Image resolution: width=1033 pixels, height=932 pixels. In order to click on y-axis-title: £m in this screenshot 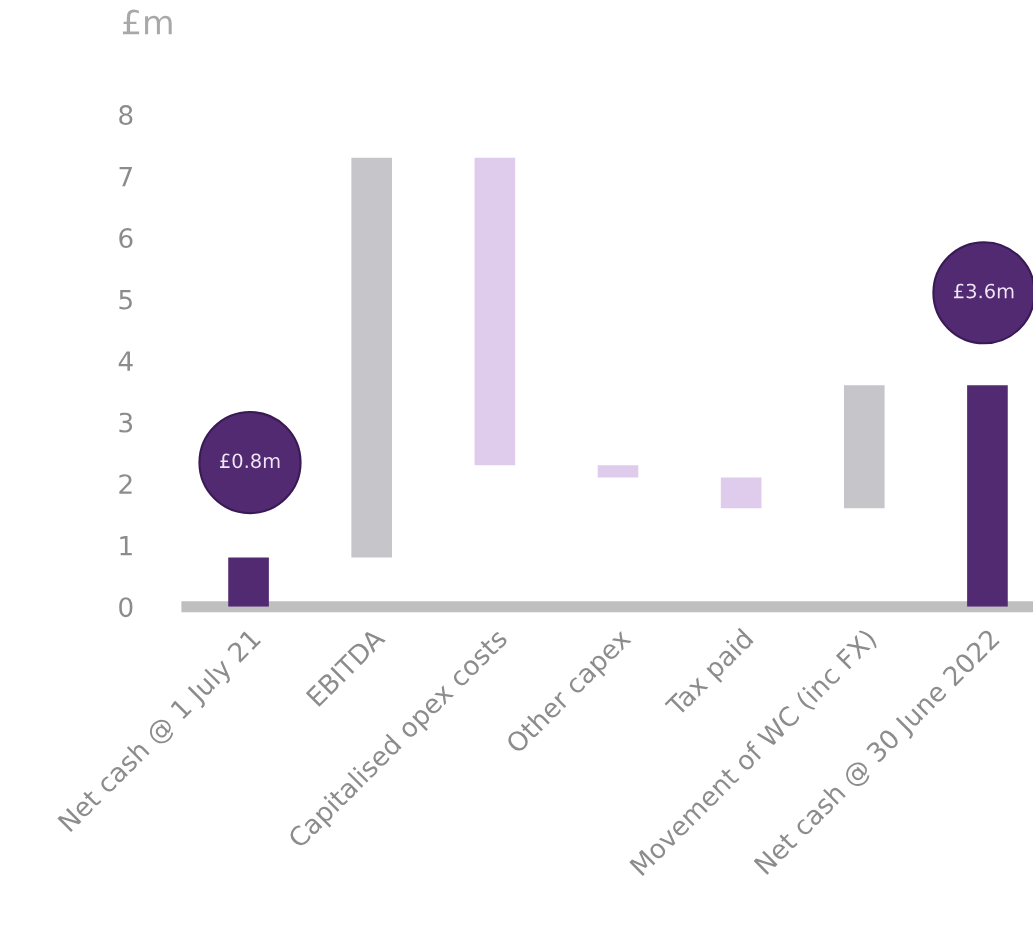, I will do `click(147, 22)`.